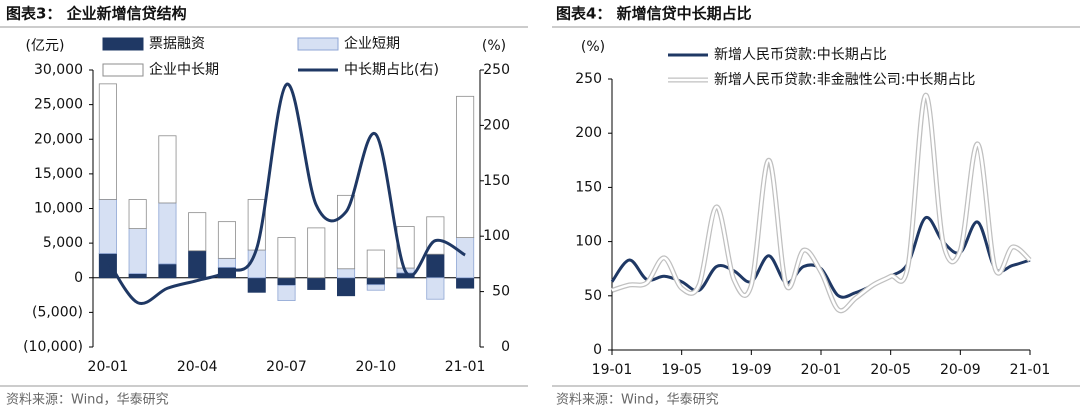 The height and width of the screenshot is (414, 1080). Describe the element at coordinates (593, 296) in the screenshot. I see `y-tick-label: 50` at that location.